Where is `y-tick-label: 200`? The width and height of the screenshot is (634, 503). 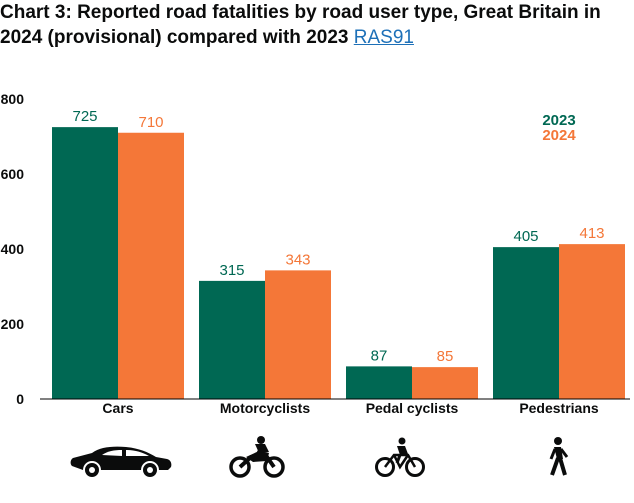
y-tick-label: 200 is located at coordinates (13, 324).